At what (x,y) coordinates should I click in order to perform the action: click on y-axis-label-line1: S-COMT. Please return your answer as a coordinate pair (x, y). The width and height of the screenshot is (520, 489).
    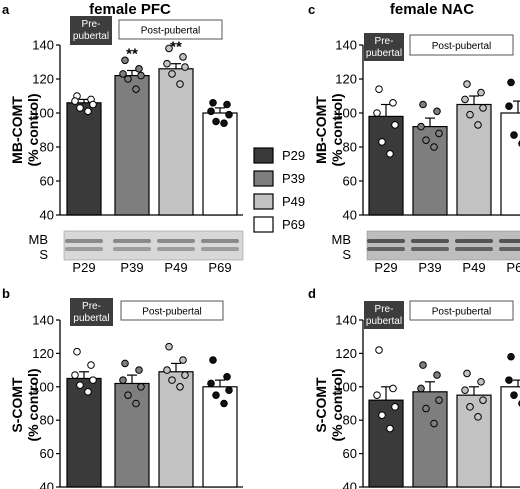
    Looking at the image, I should click on (321, 405).